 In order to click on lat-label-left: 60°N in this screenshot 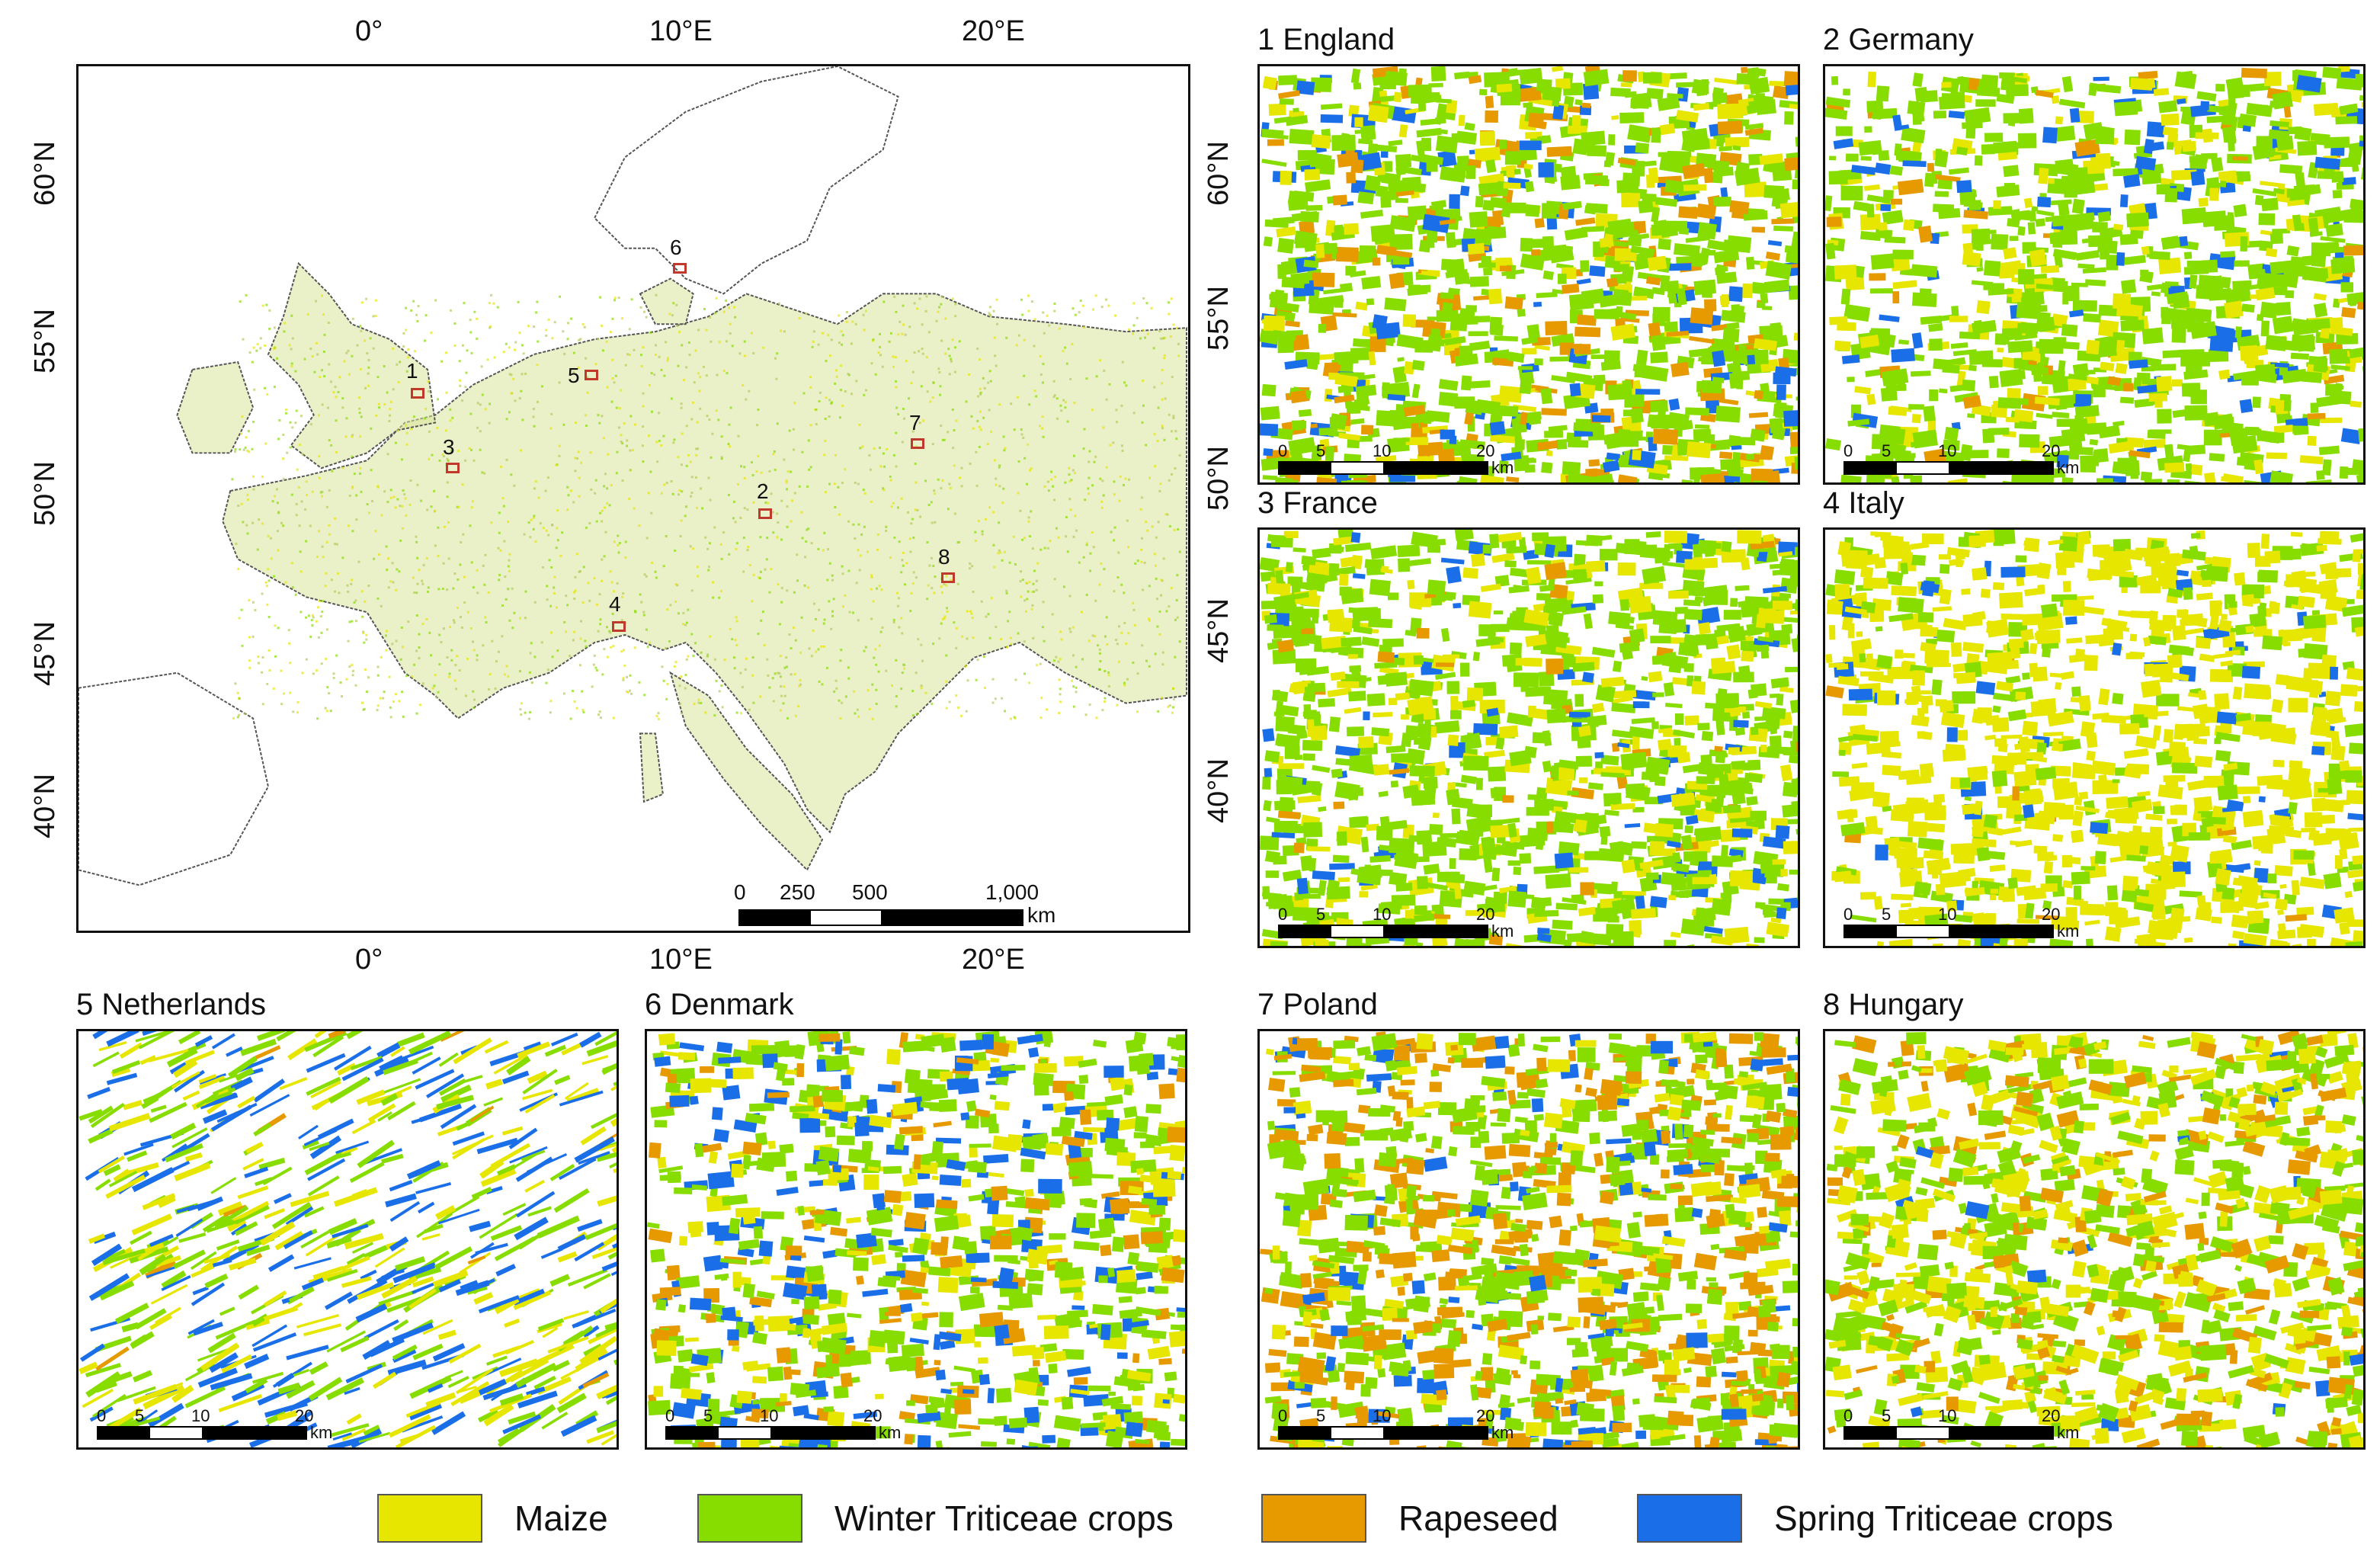, I will do `click(45, 173)`.